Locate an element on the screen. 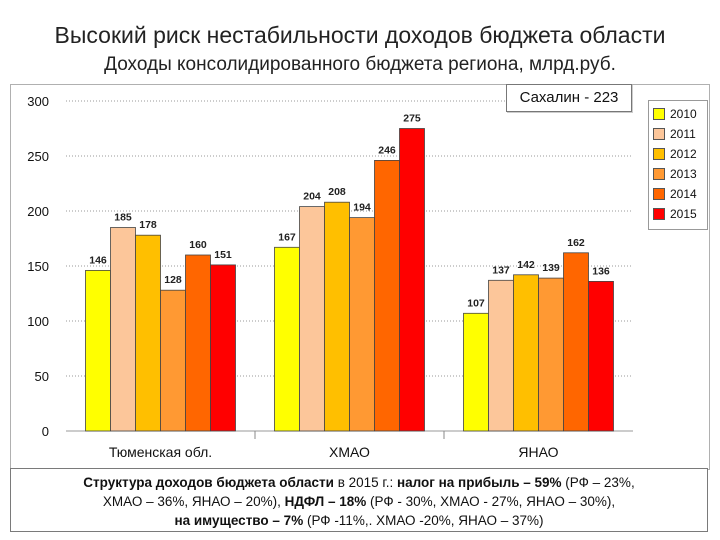 The width and height of the screenshot is (720, 540). note-line-3-a: на имущество – 7% is located at coordinates (239, 520).